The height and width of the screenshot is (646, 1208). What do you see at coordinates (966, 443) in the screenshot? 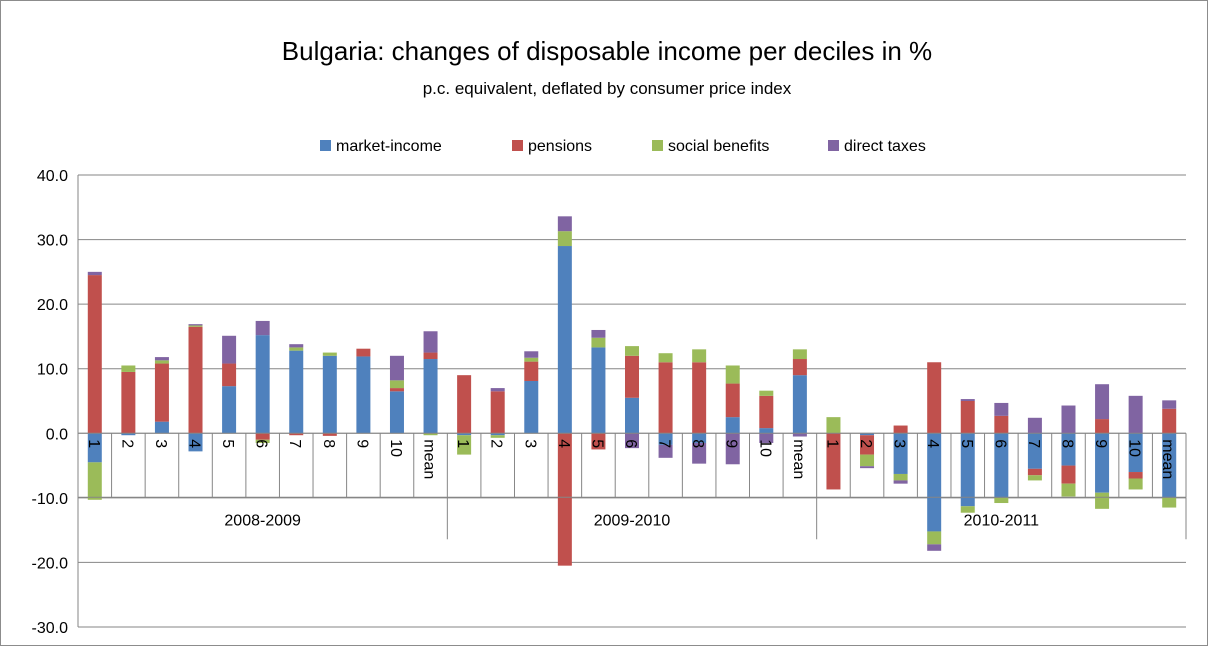
I see `category-label: 5` at bounding box center [966, 443].